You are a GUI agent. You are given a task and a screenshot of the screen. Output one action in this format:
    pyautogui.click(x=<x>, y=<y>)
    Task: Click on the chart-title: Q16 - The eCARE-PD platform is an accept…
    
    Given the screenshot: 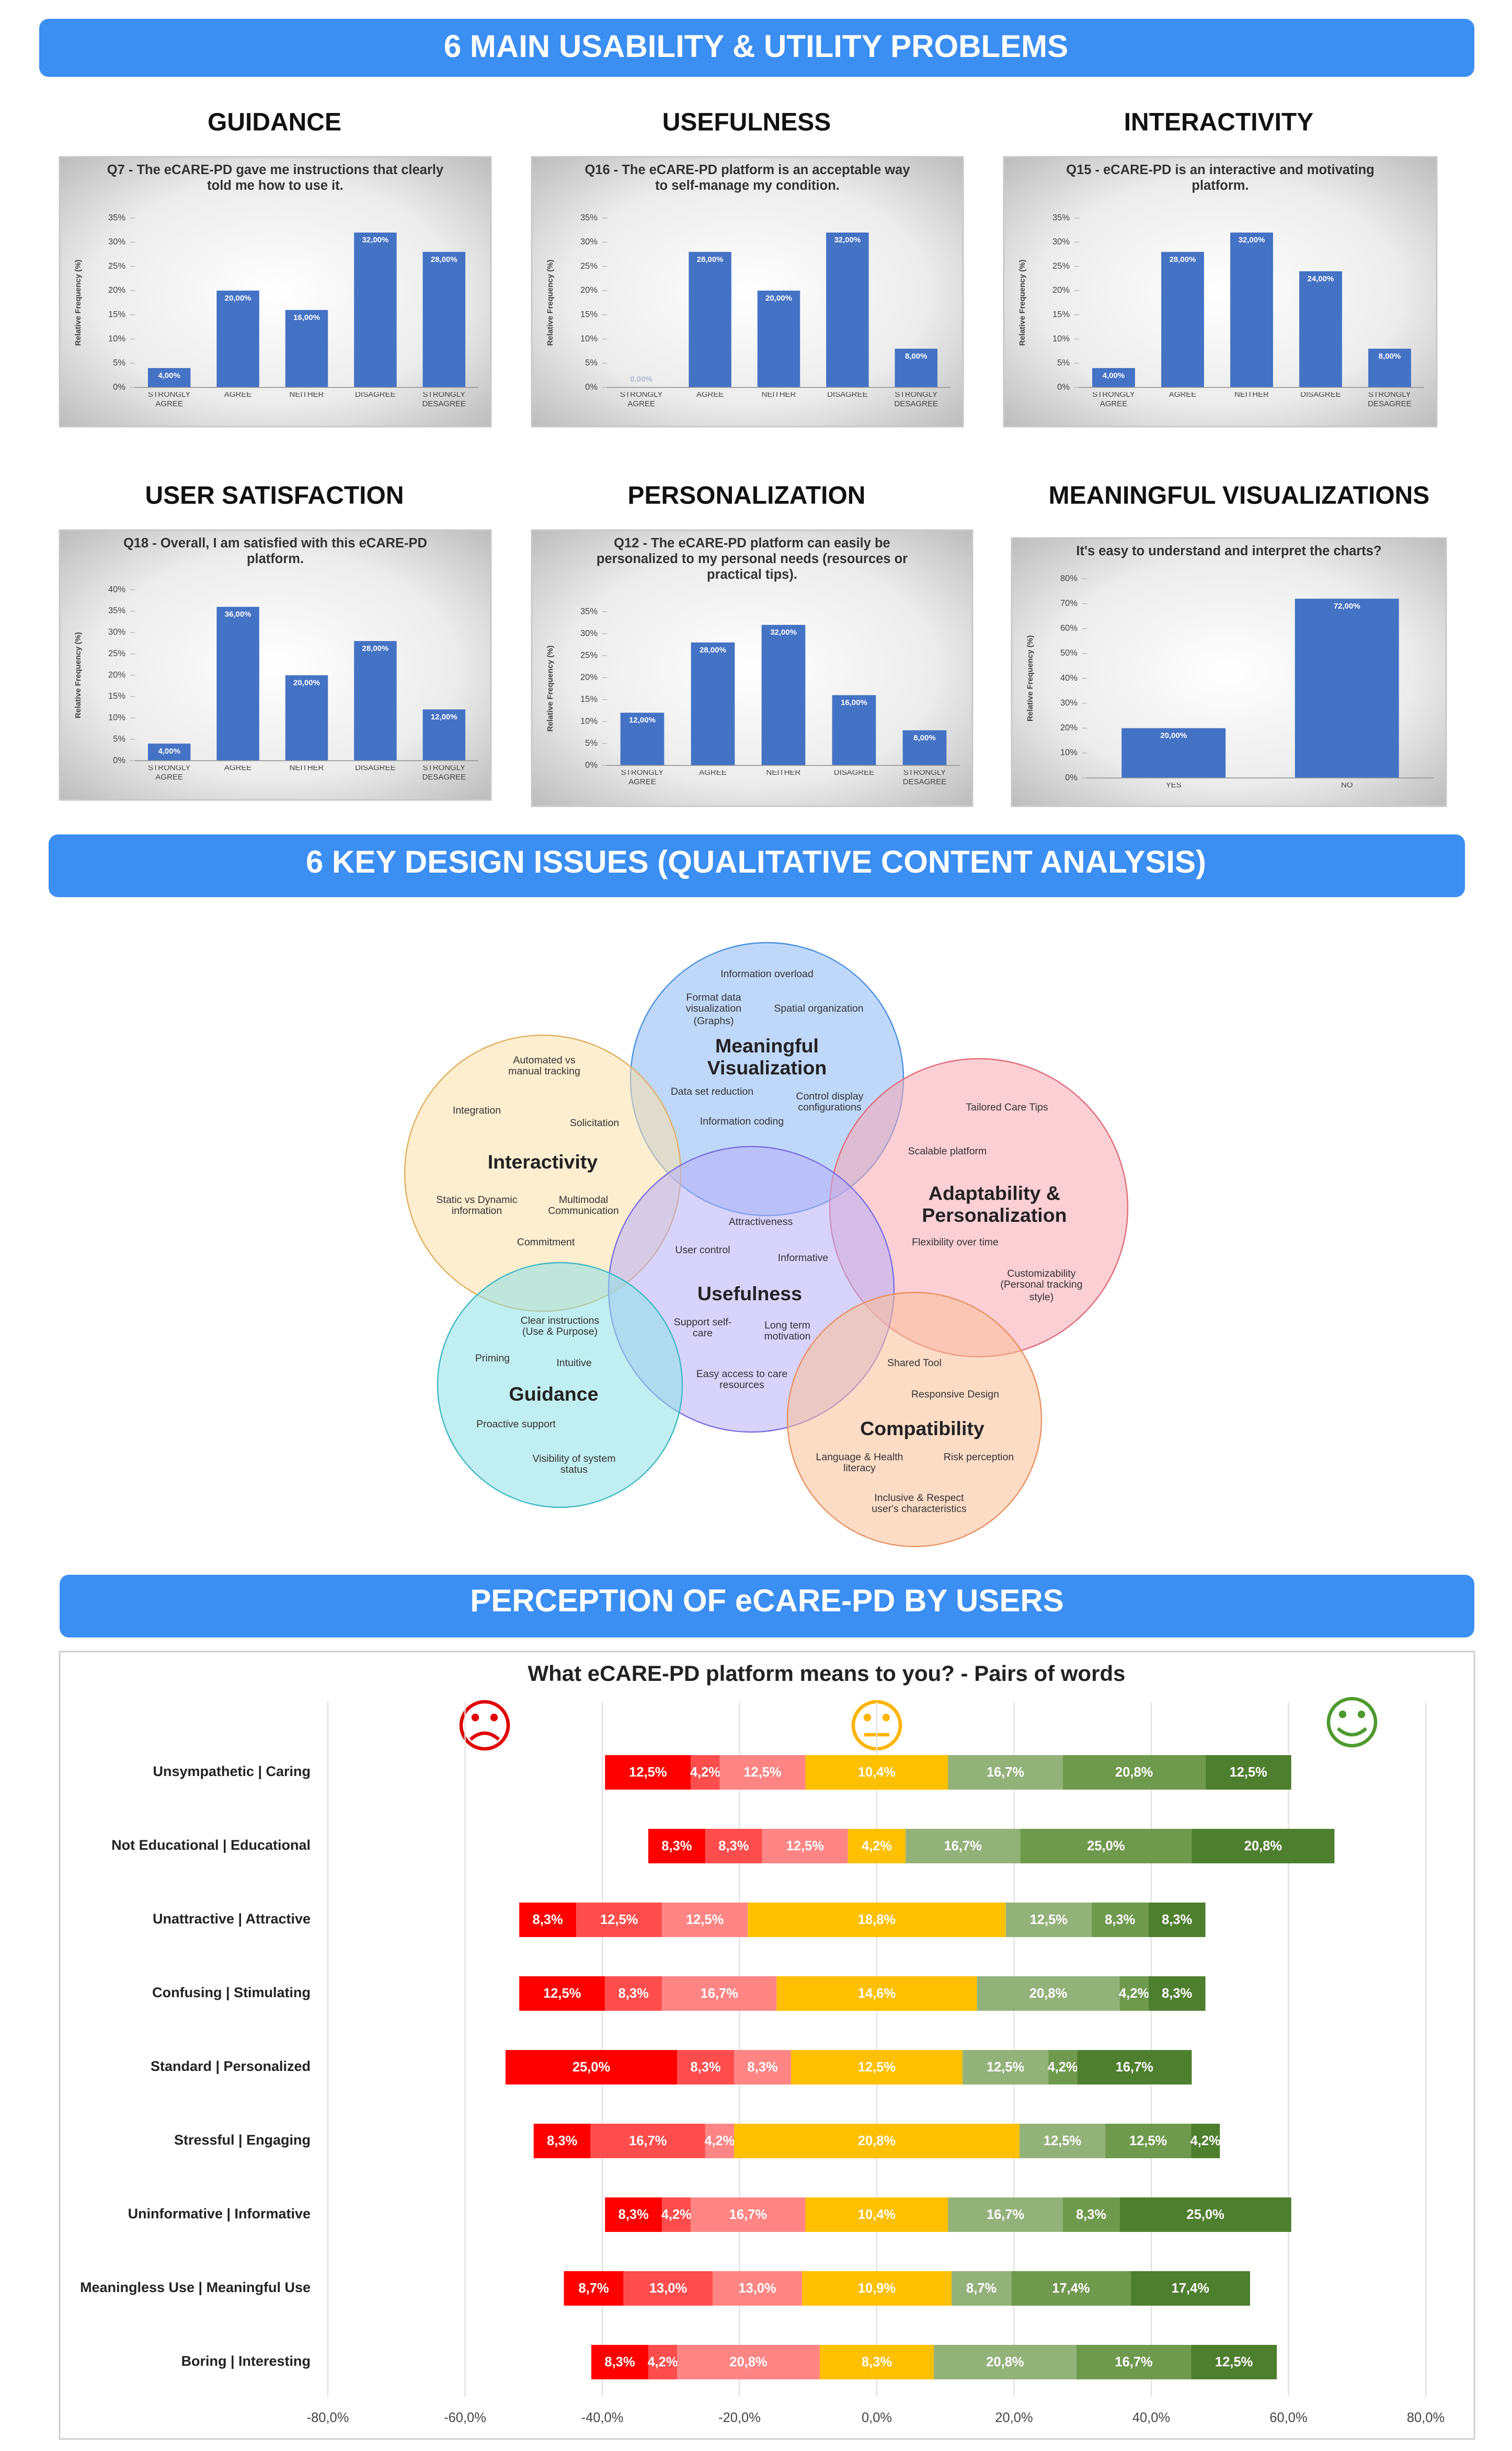 What is the action you would take?
    pyautogui.click(x=748, y=178)
    